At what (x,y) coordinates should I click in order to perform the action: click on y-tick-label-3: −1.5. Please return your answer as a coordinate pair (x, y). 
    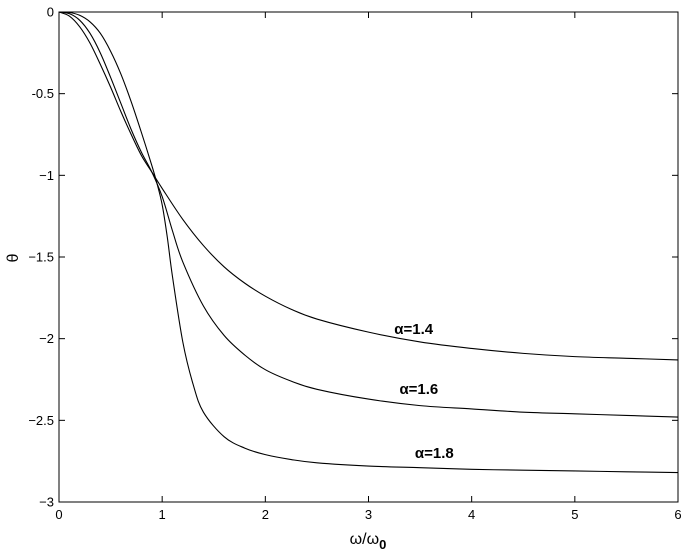
    Looking at the image, I should click on (41, 257).